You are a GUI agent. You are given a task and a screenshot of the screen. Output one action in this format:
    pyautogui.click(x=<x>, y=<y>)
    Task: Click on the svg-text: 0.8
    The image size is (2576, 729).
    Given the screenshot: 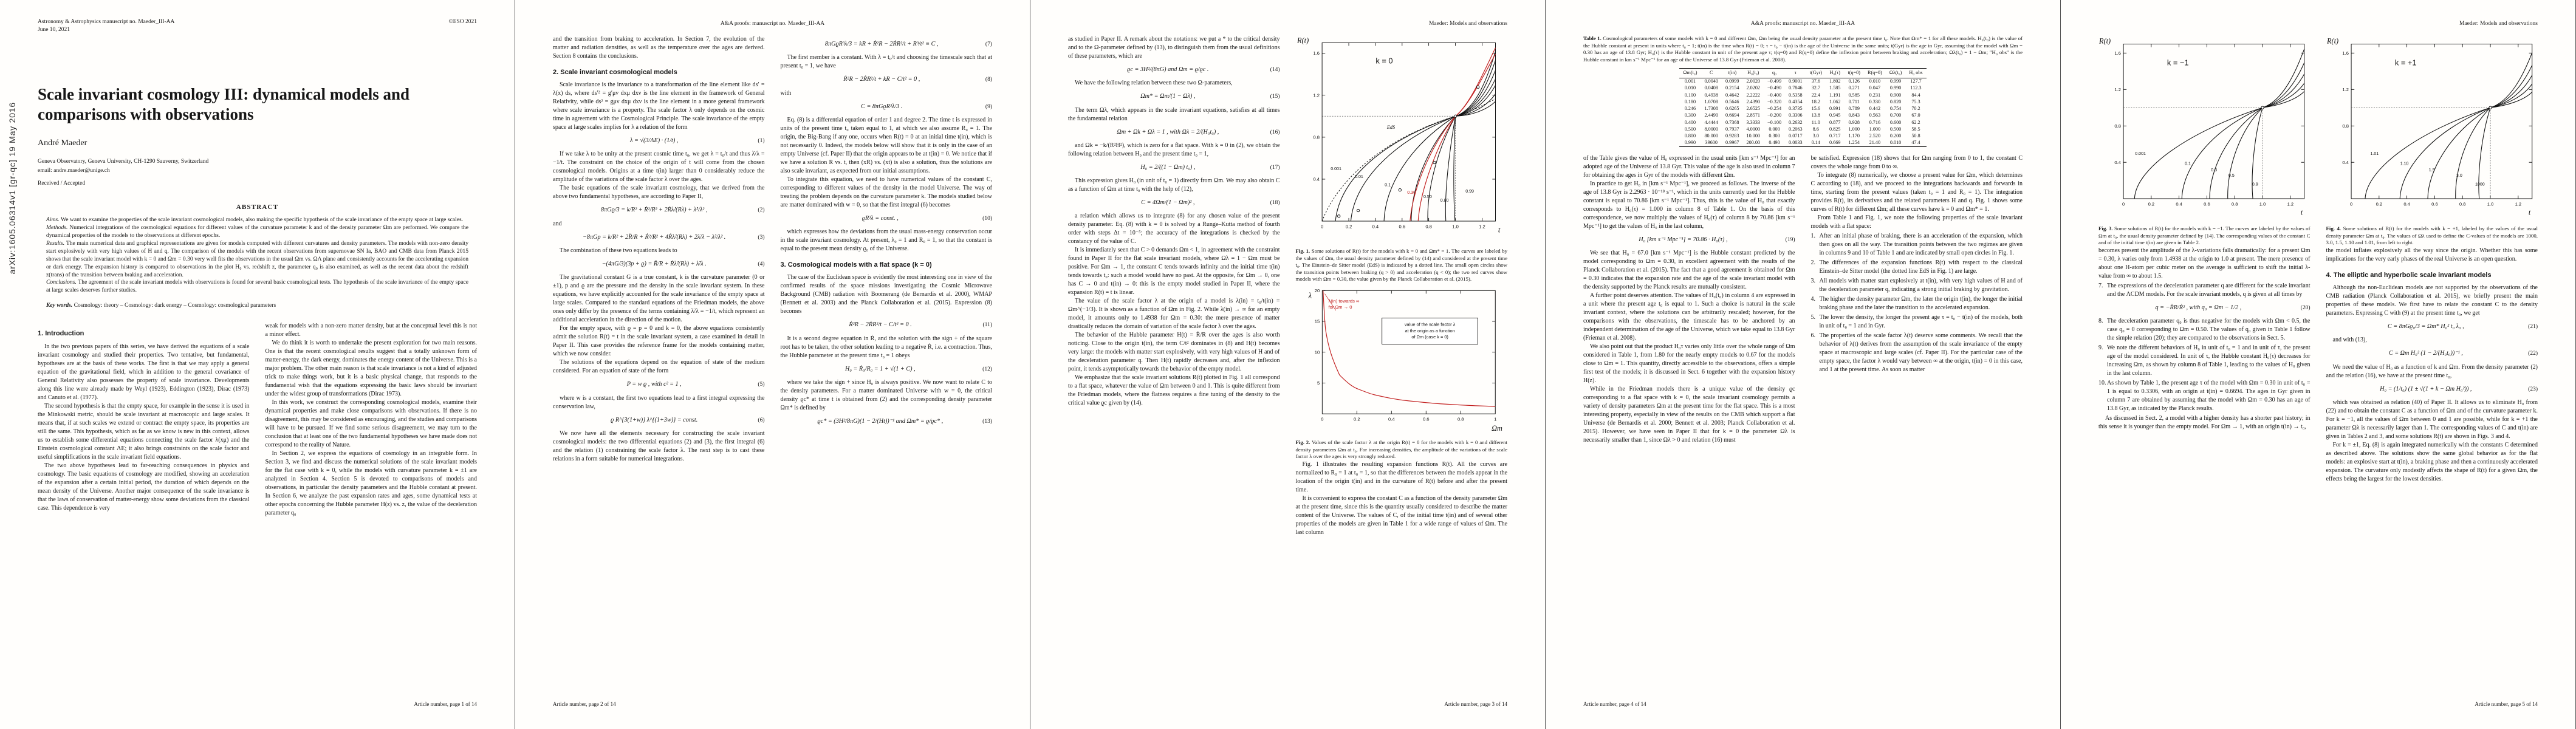 What is the action you would take?
    pyautogui.click(x=2462, y=204)
    